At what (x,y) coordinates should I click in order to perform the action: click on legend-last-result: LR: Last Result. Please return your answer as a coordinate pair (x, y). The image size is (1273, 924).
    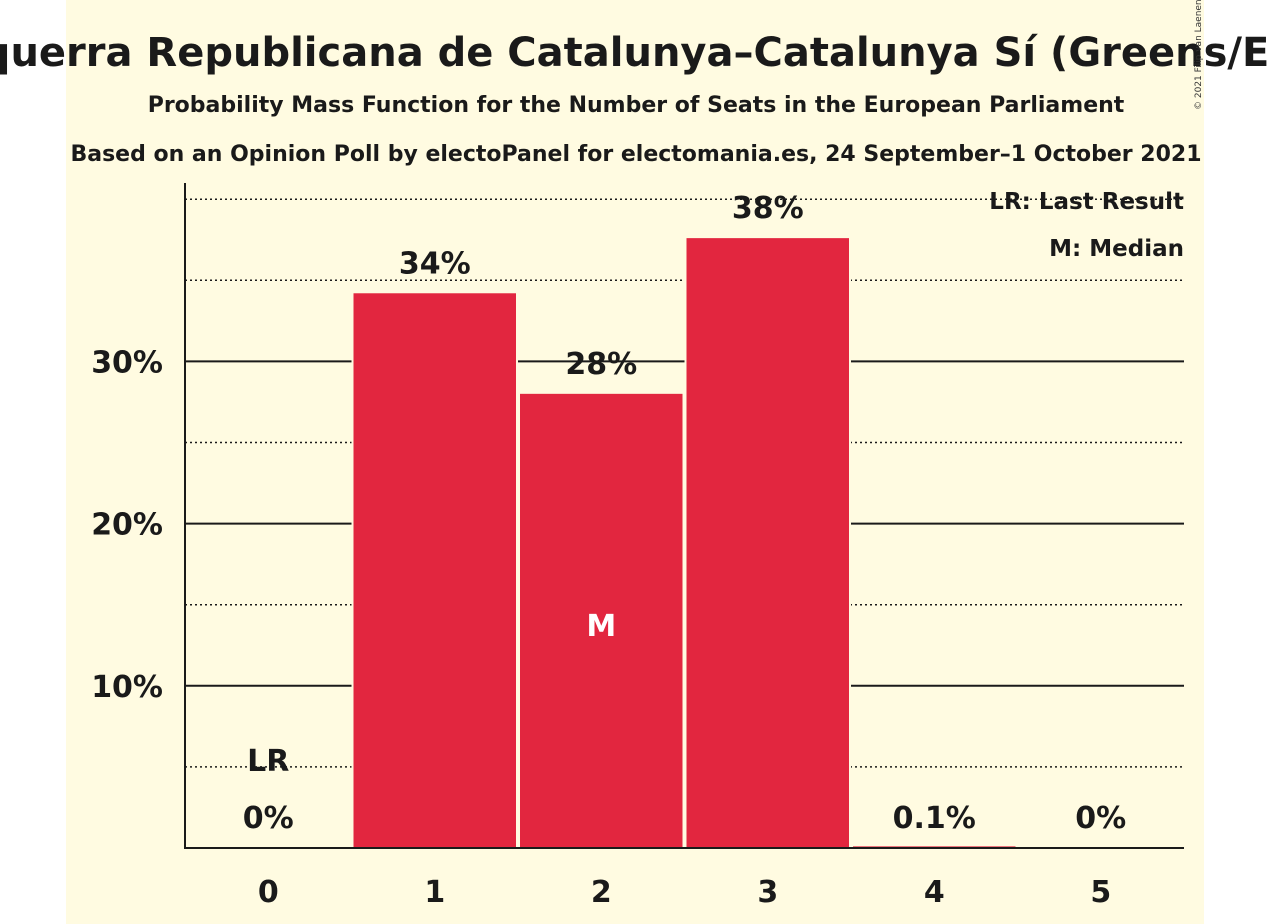
    Looking at the image, I should click on (1086, 202).